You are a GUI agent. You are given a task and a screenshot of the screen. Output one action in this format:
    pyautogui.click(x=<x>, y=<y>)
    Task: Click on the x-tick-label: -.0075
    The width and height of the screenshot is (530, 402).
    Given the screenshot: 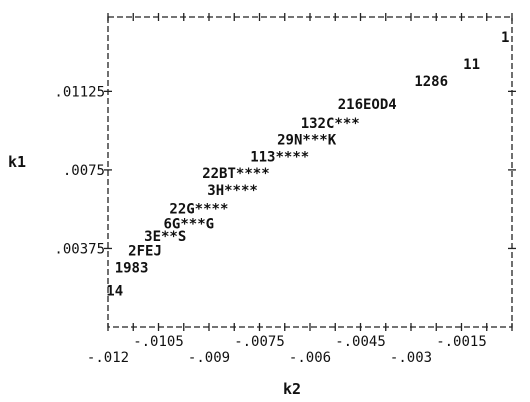 What is the action you would take?
    pyautogui.click(x=259, y=342)
    